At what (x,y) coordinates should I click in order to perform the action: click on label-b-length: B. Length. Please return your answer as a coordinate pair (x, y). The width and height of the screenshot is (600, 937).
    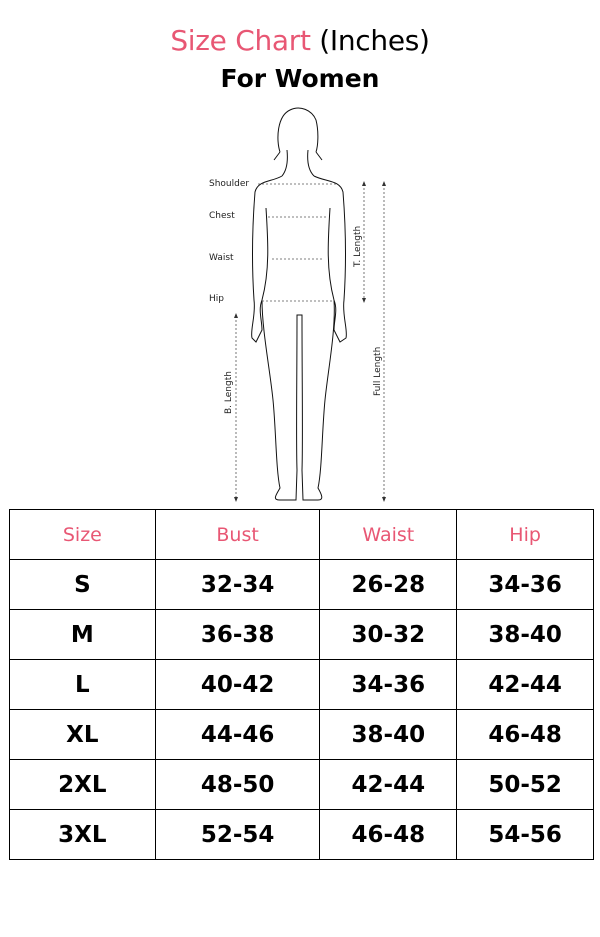
    Looking at the image, I should click on (229, 392).